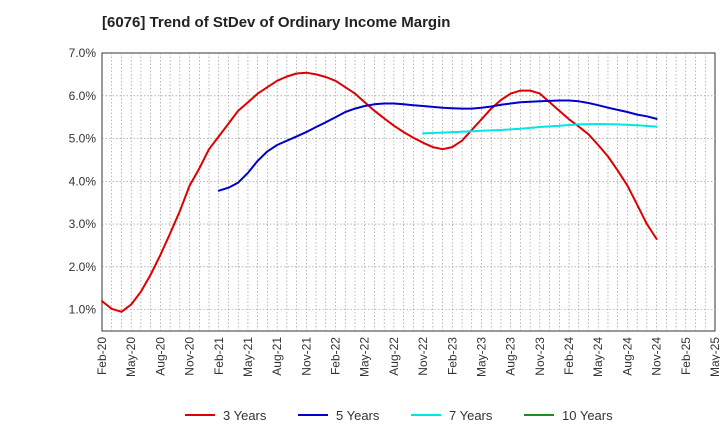 The height and width of the screenshot is (440, 720). Describe the element at coordinates (190, 356) in the screenshot. I see `x-tick-label: Nov-20` at that location.